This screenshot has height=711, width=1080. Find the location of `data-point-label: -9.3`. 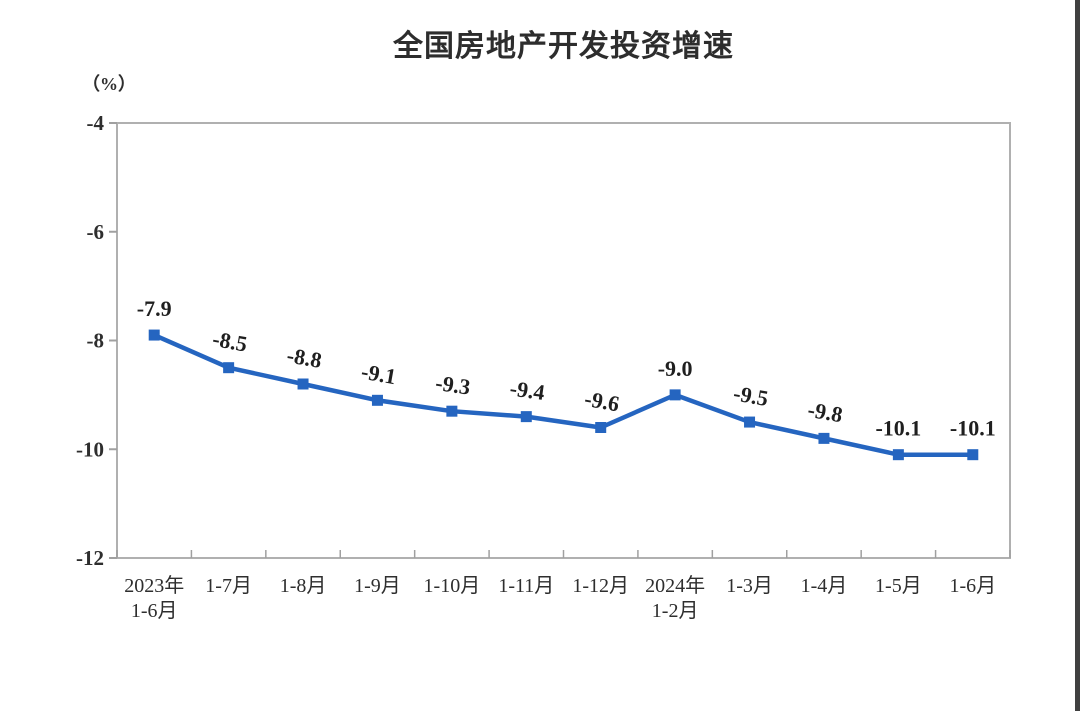

data-point-label: -9.3 is located at coordinates (453, 385).